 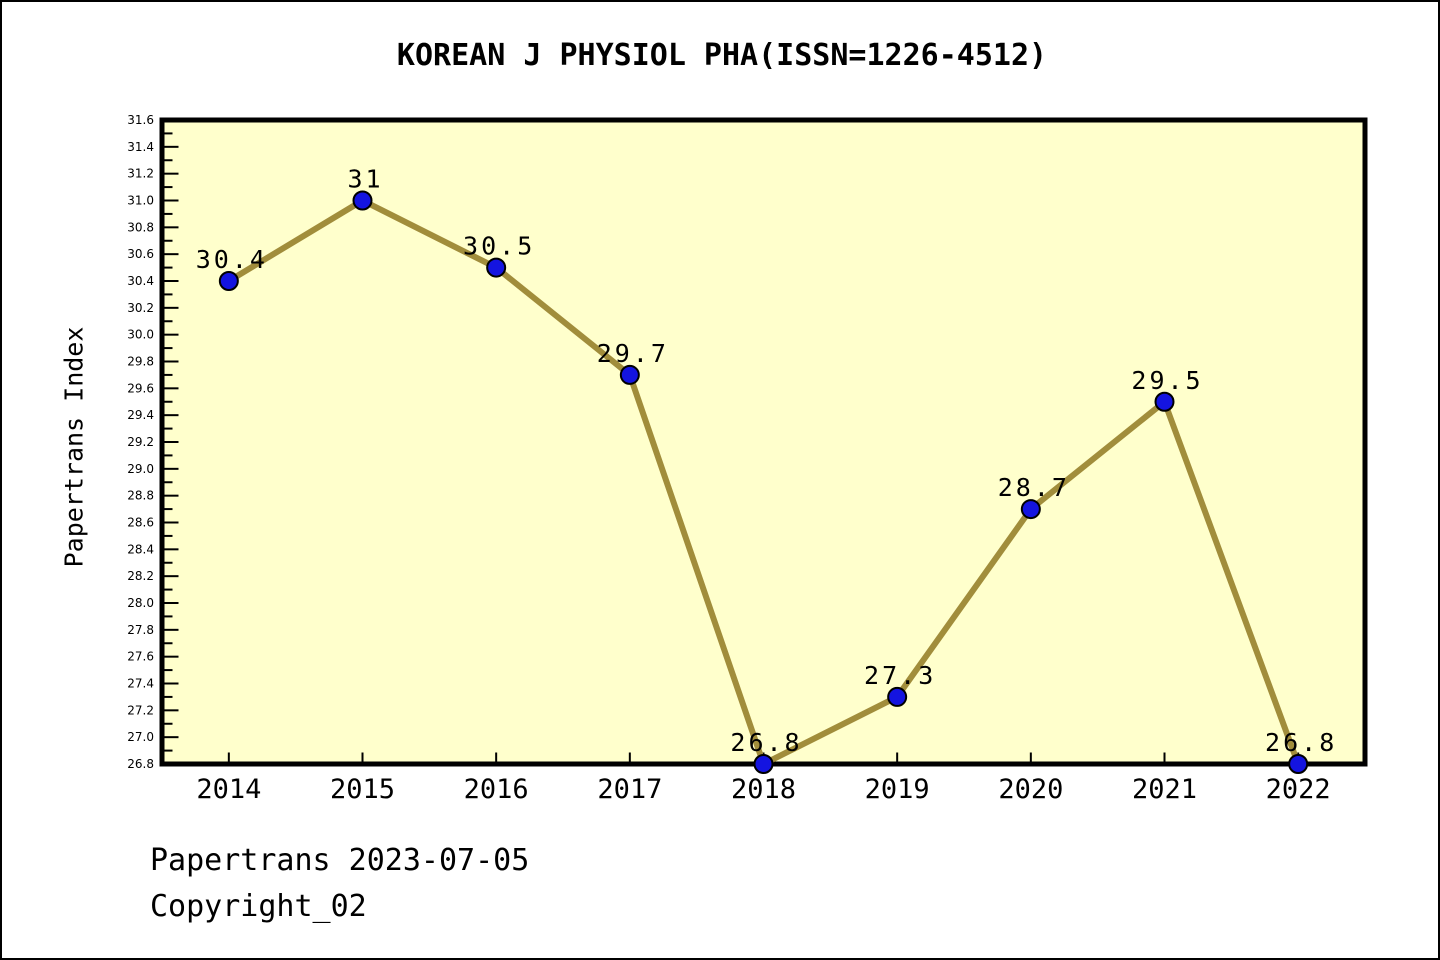 I want to click on data-point-label: 29.7, so click(x=633, y=353).